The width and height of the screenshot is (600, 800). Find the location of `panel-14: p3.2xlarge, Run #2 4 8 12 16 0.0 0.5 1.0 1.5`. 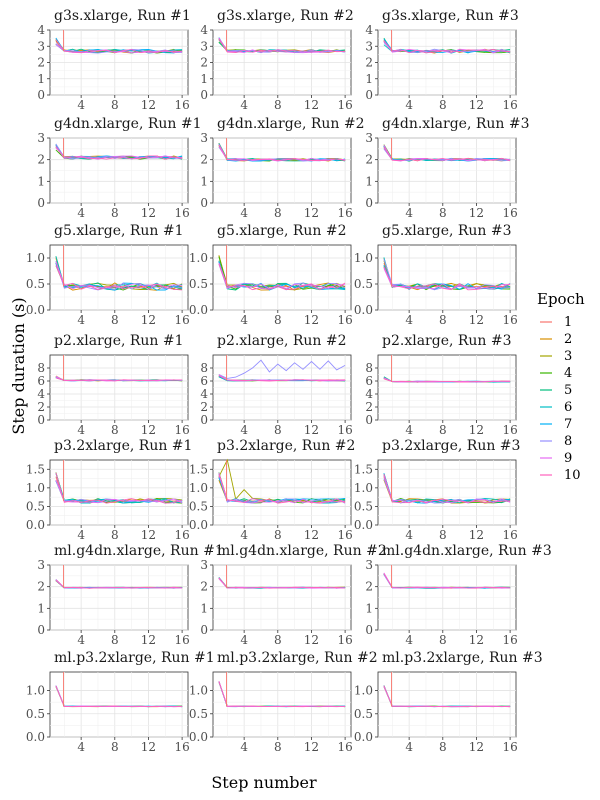

panel-14: p3.2xlarge, Run #2 4 8 12 16 0.0 0.5 1.0 1.5 is located at coordinates (272, 490).